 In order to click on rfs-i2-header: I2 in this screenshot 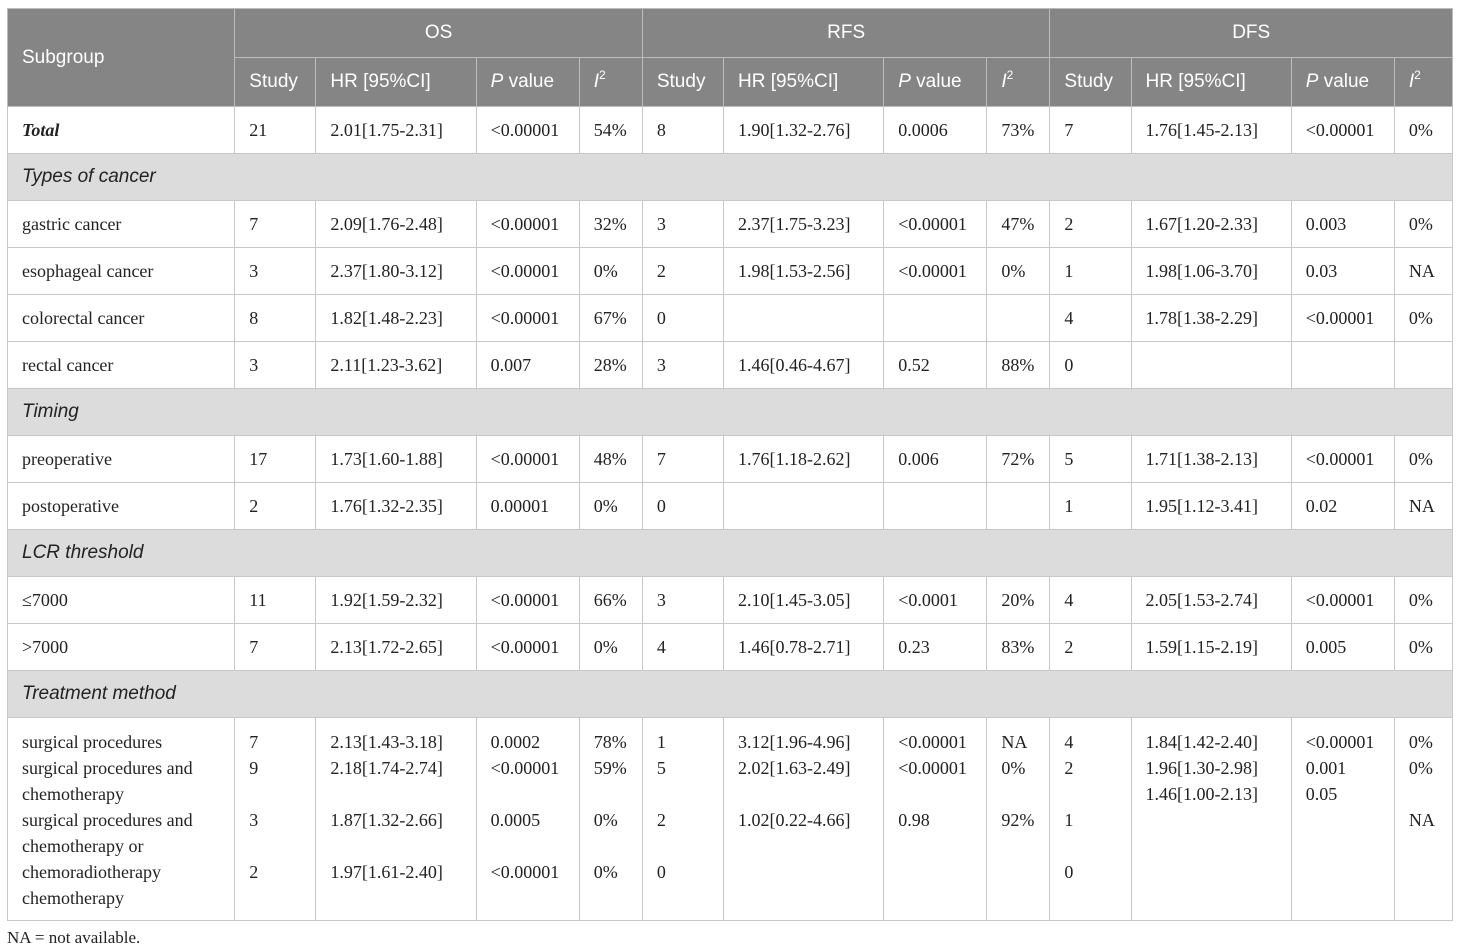, I will do `click(1018, 82)`.